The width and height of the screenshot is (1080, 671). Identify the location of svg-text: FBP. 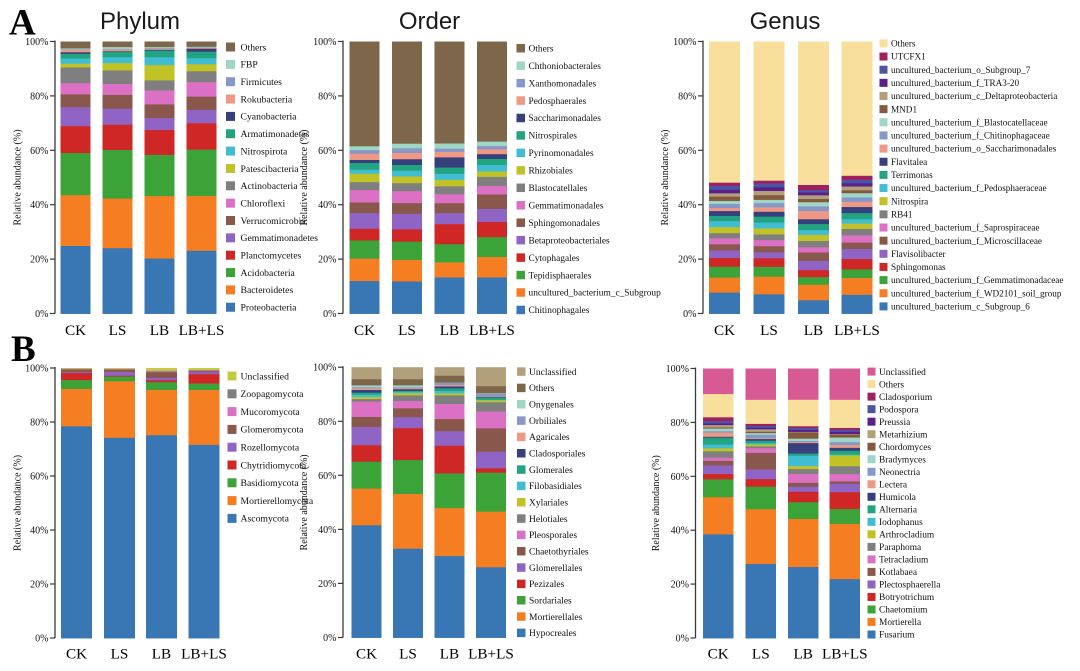
(249, 65).